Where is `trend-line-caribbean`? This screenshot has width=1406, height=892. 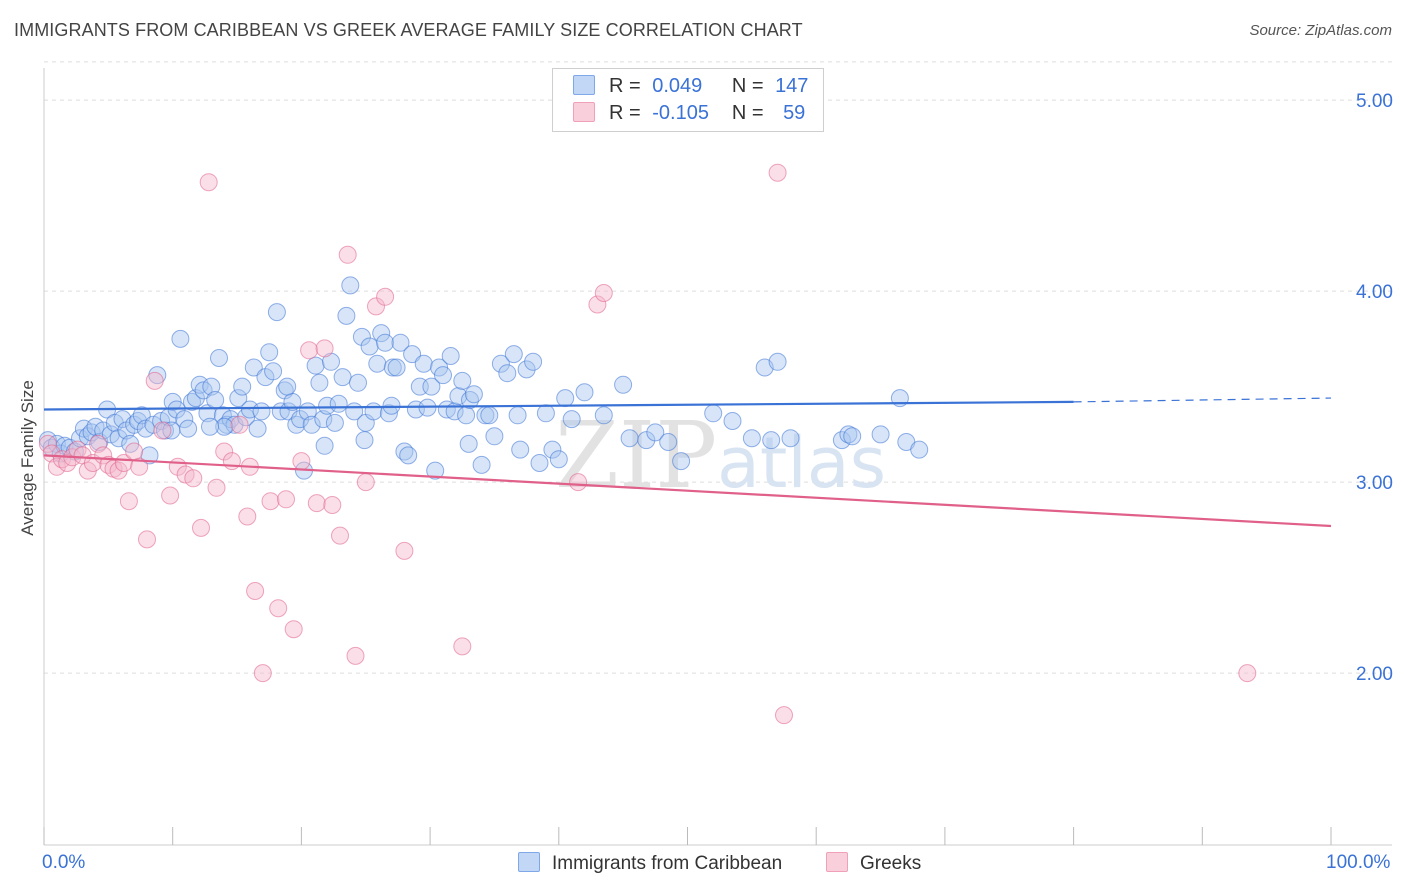
trend-line-caribbean is located at coordinates (558, 405).